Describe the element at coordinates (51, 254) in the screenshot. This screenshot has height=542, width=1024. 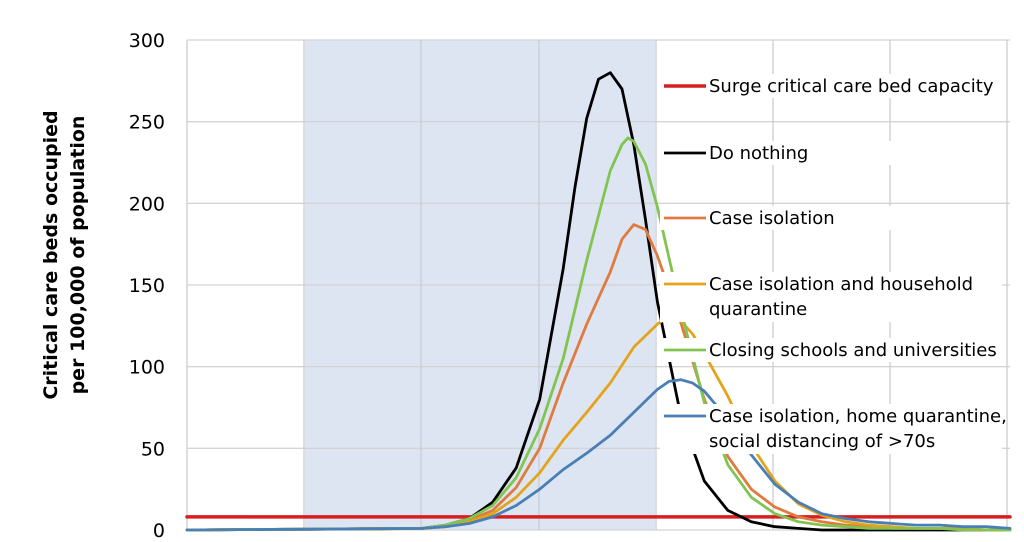
I see `y-axis-label-line: Critical care beds occupied` at that location.